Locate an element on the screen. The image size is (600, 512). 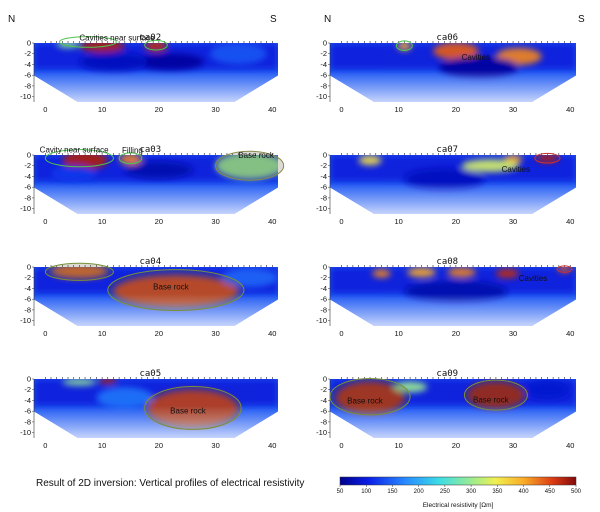
colorbar-ticks: 50 100 150 200 250 300 350 400 450 500 is located at coordinates (459, 490).